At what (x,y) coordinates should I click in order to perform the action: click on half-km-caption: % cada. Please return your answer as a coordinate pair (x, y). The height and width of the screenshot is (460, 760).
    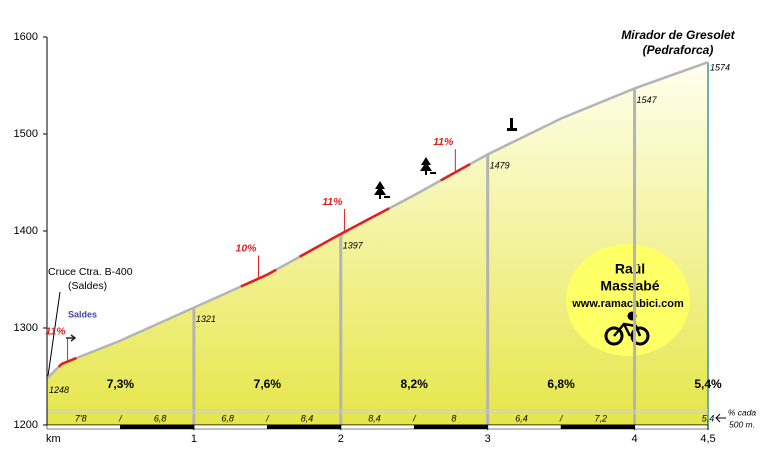
    Looking at the image, I should click on (742, 412).